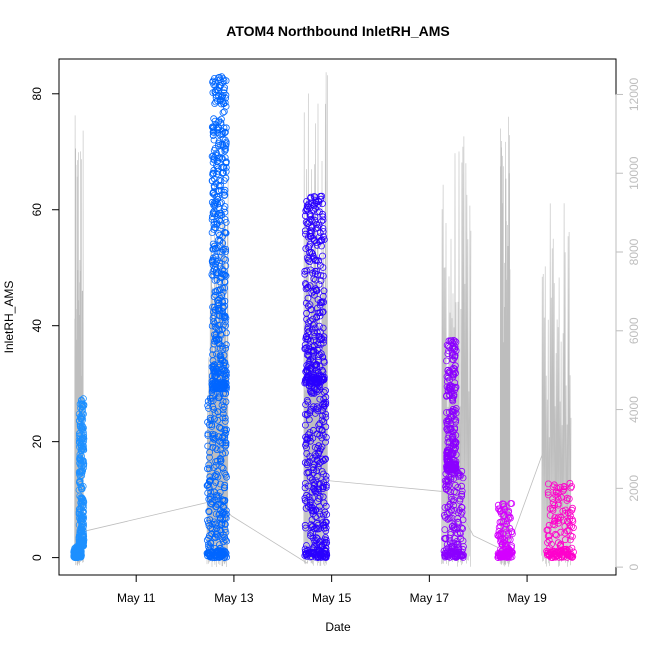 Image resolution: width=650 pixels, height=650 pixels. I want to click on y2-tick-label: 2000, so click(634, 488).